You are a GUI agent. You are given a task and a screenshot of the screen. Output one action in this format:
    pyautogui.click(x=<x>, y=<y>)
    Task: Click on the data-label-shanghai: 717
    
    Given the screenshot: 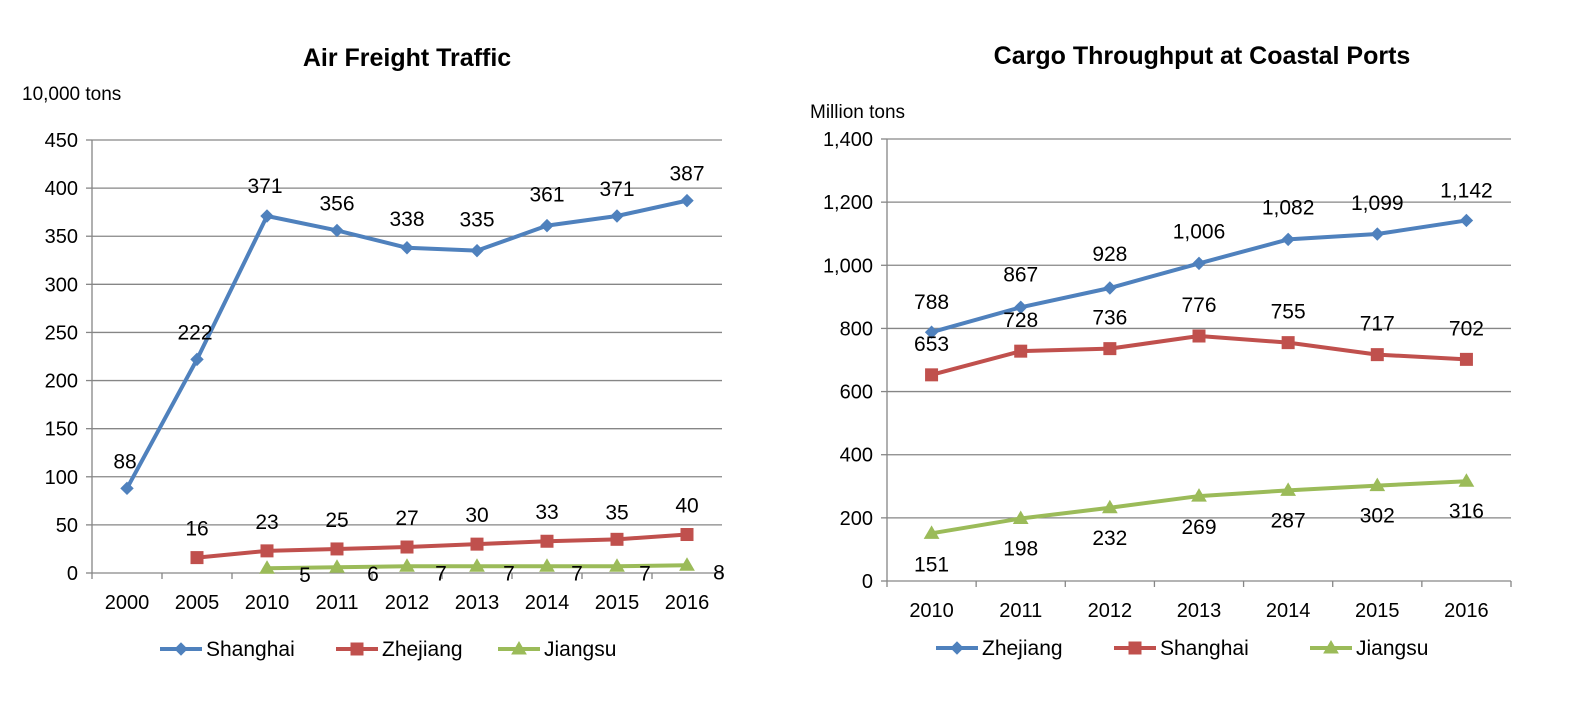 What is the action you would take?
    pyautogui.click(x=1377, y=324)
    